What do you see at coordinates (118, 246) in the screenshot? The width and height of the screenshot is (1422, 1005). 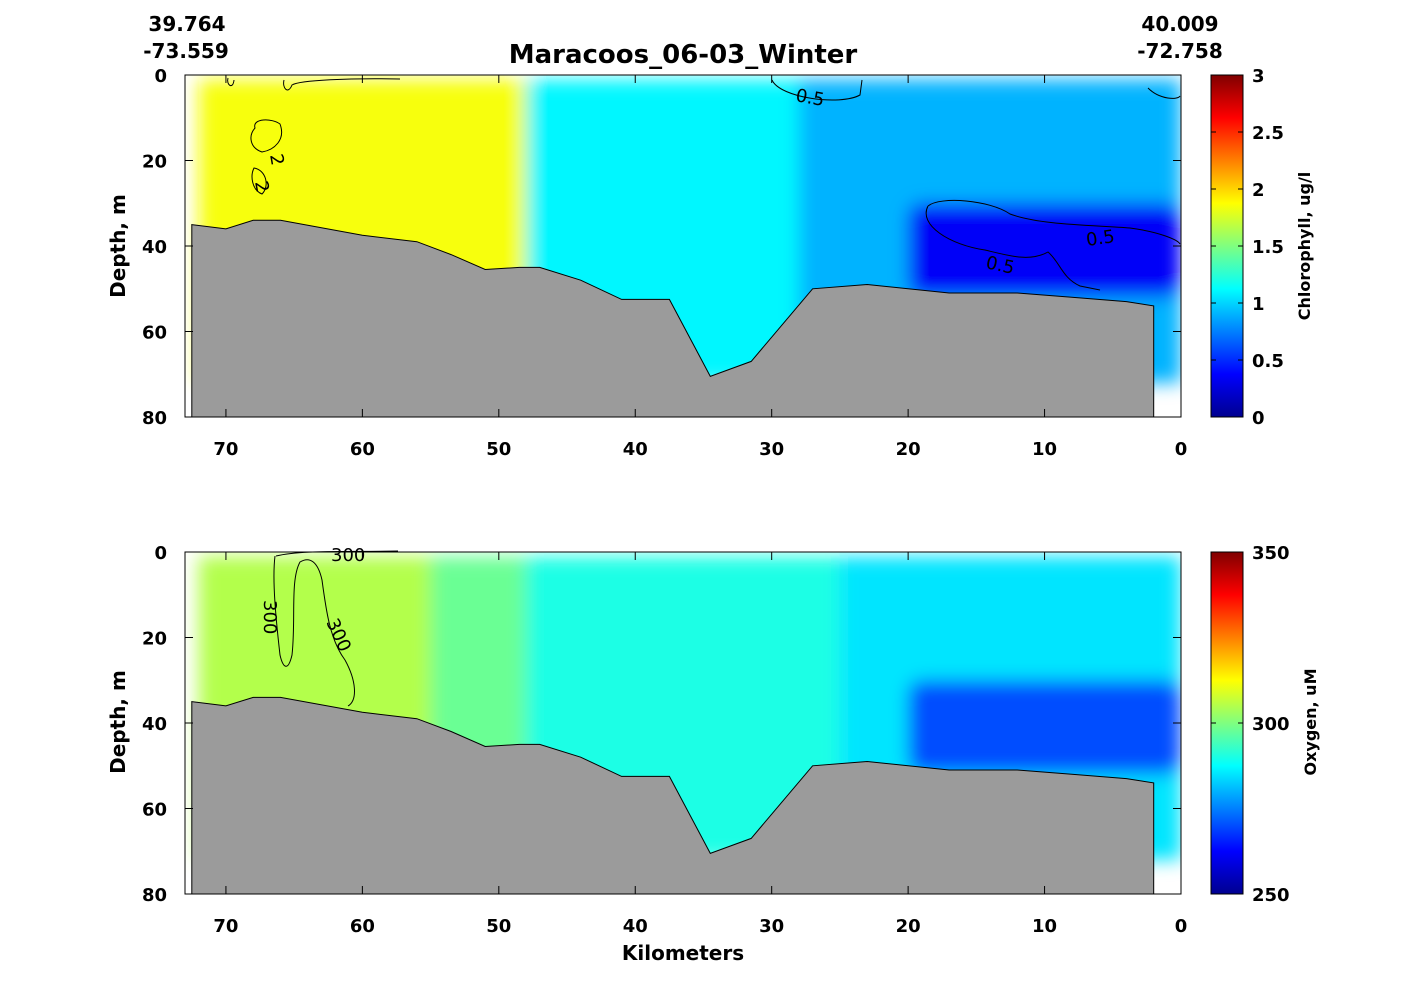 I see `chlorophyll-ylabel: Depth, m` at bounding box center [118, 246].